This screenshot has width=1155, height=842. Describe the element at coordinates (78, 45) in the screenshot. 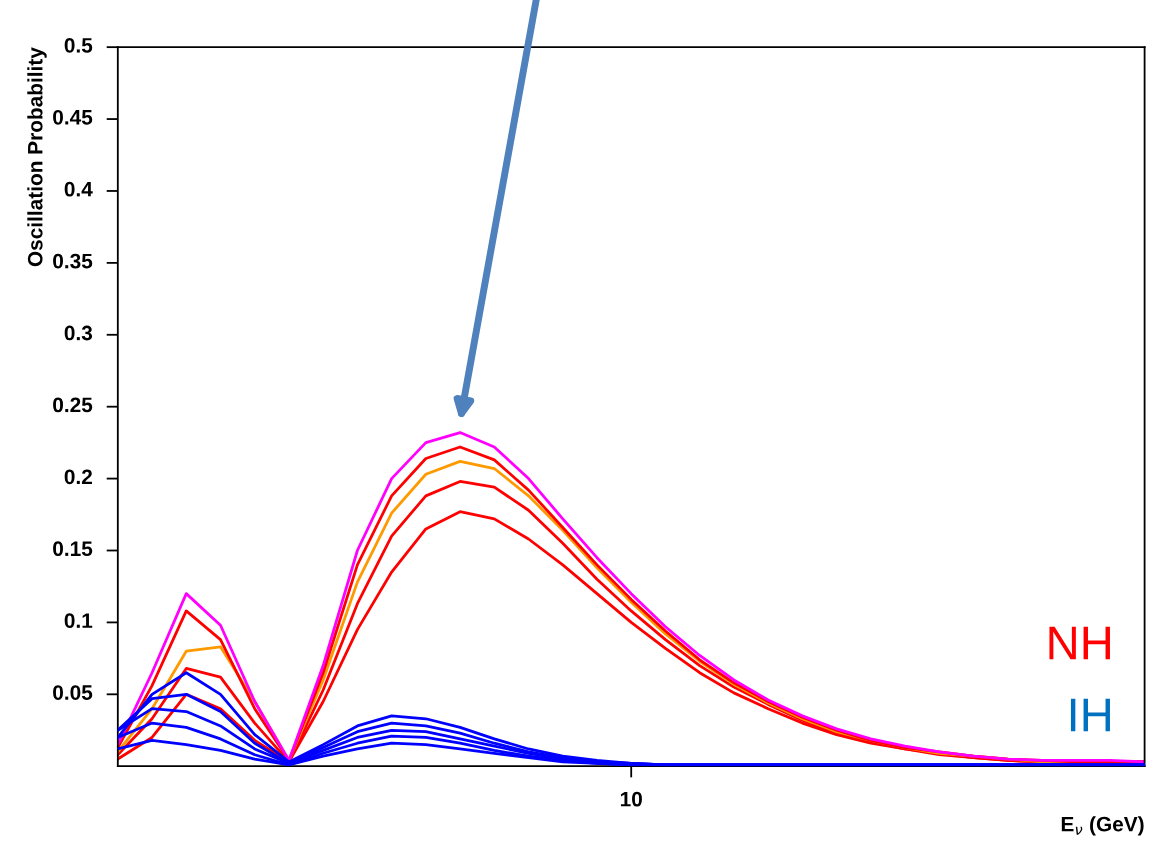

I see `y-tick-label: 0.5` at that location.